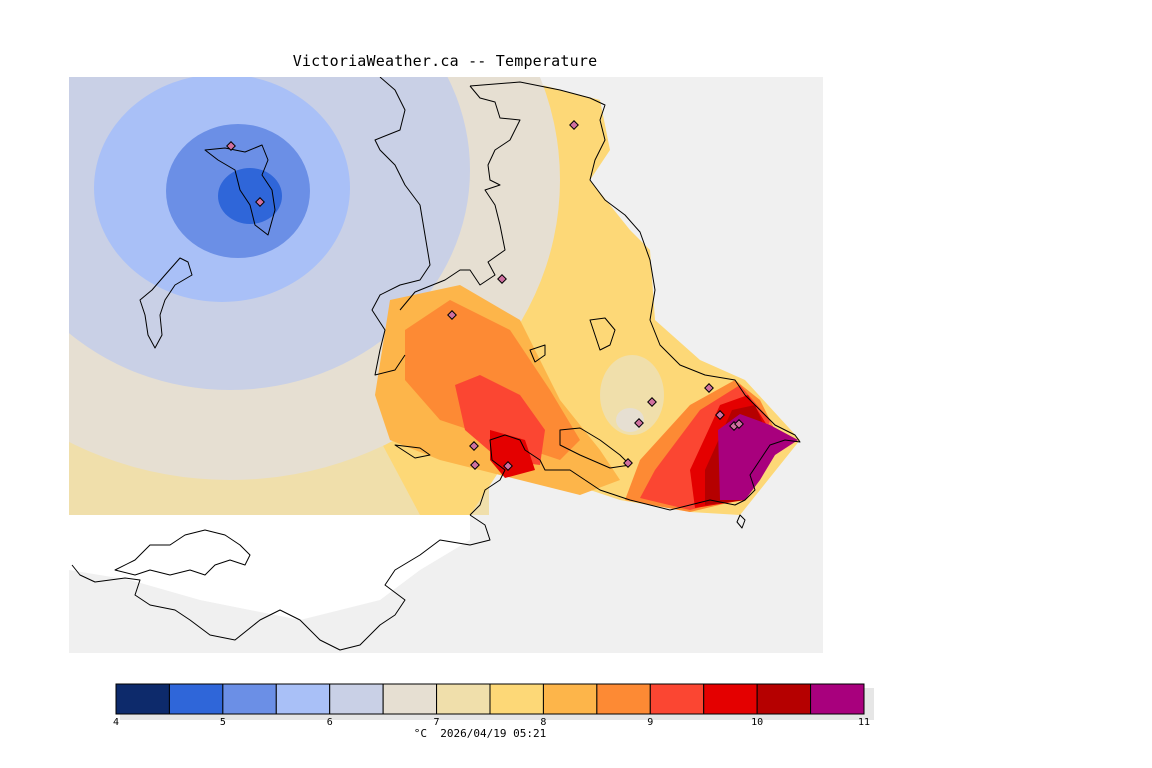  What do you see at coordinates (493, 733) in the screenshot?
I see `timestamp-label: 2026/04/19 05:21` at bounding box center [493, 733].